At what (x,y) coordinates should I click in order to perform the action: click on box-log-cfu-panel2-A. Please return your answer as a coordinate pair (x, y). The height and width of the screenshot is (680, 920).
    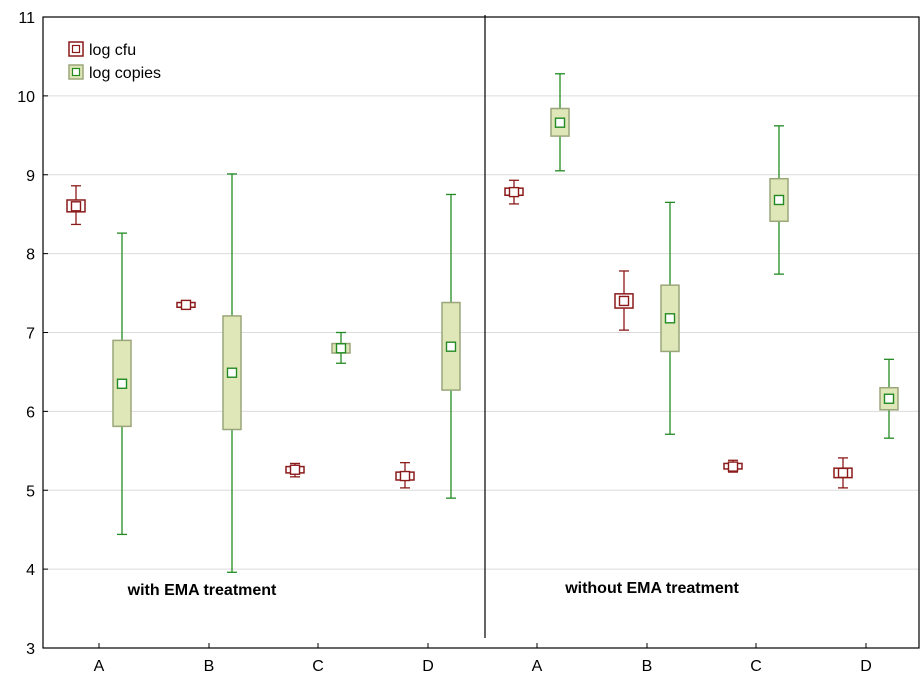
    Looking at the image, I should click on (514, 192).